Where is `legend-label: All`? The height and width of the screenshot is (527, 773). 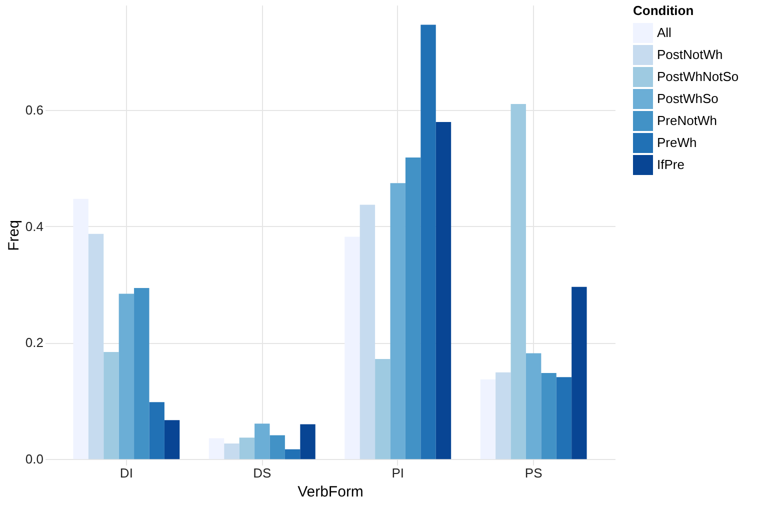
legend-label: All is located at coordinates (664, 32).